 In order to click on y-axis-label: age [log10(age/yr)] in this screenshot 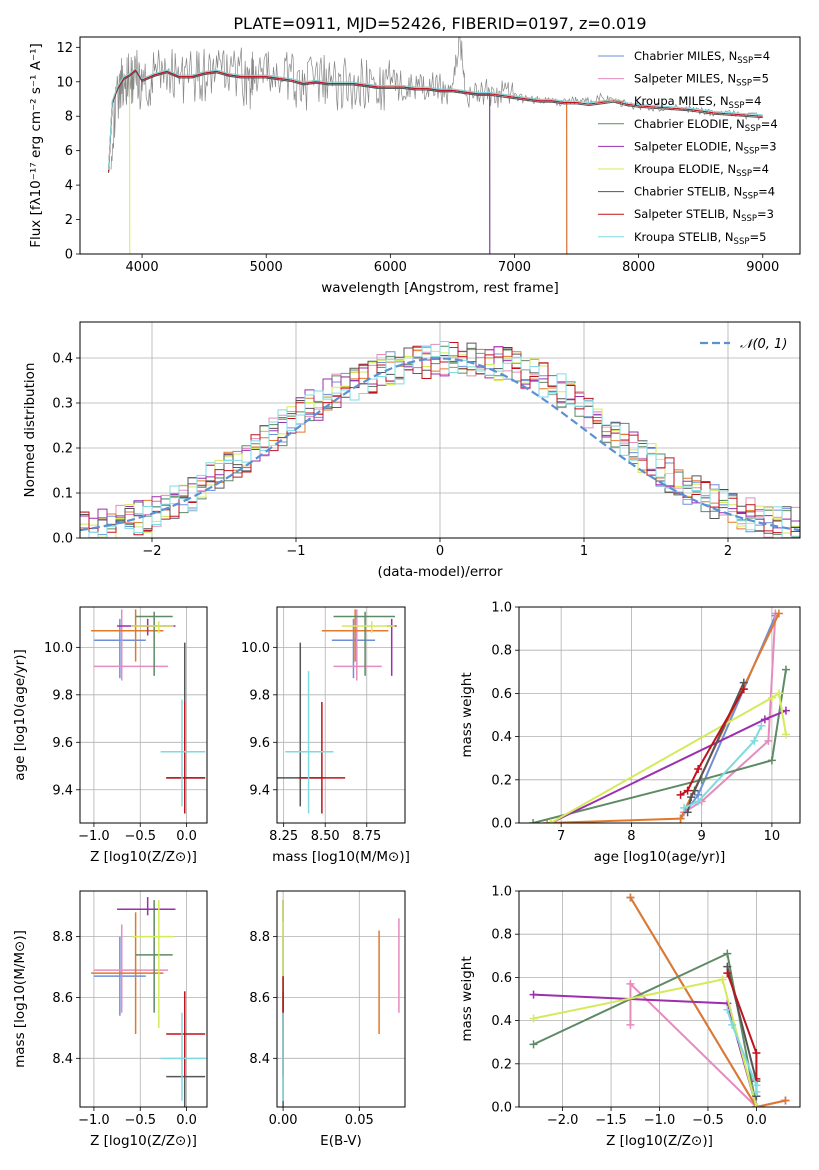, I will do `click(20, 715)`.